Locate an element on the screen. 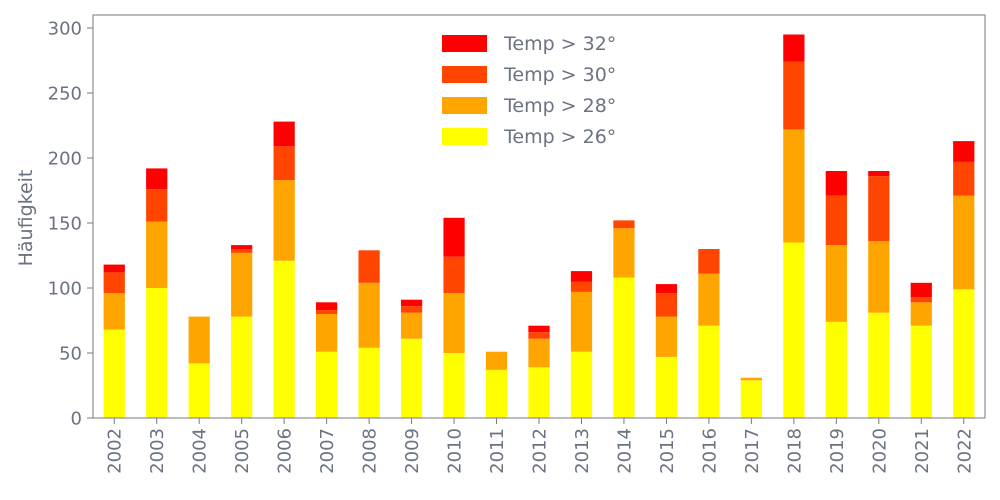 The image size is (1000, 500). y-axis: 0 50 100 150 200 250 300 is located at coordinates (70, 224).